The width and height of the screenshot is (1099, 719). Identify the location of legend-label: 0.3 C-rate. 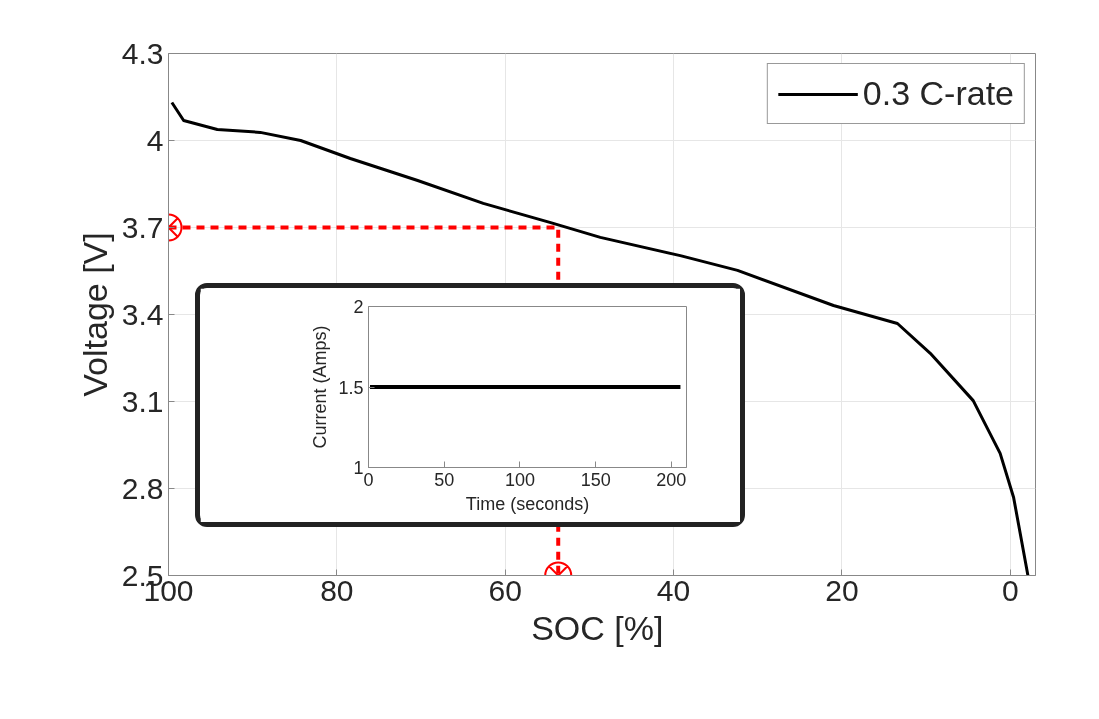
(938, 93).